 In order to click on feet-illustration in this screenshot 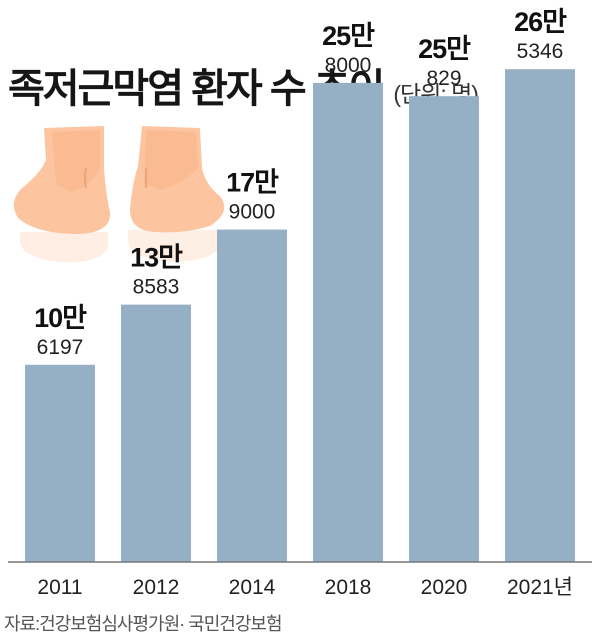, I will do `click(119, 194)`.